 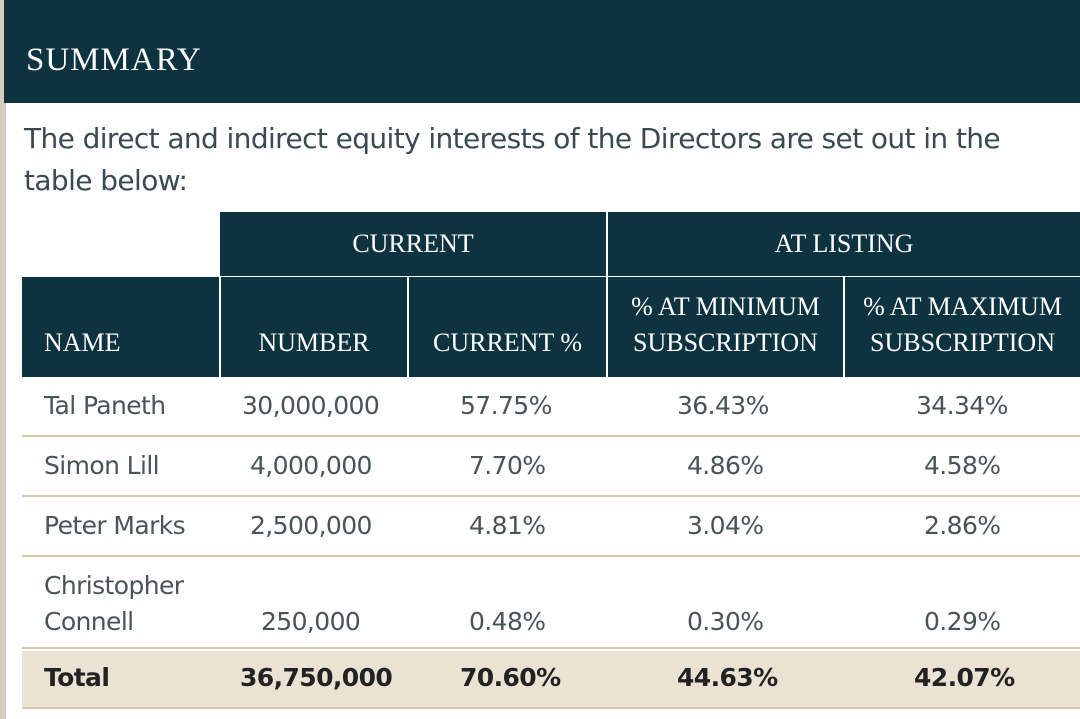 What do you see at coordinates (964, 677) in the screenshot?
I see `cell-total-max-subscription: 42.07%` at bounding box center [964, 677].